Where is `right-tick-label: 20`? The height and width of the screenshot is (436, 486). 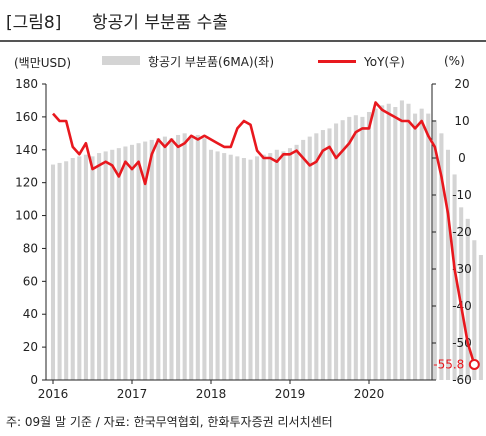 right-tick-label: 20 is located at coordinates (461, 84).